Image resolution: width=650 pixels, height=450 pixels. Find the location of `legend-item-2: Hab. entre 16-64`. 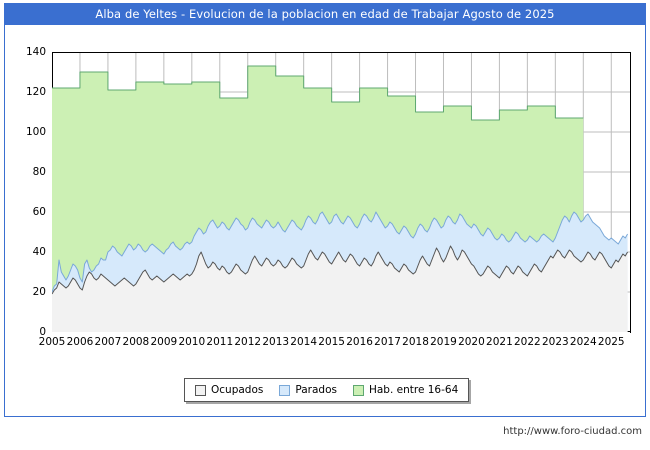

legend-item-2: Hab. entre 16-64 is located at coordinates (405, 390).